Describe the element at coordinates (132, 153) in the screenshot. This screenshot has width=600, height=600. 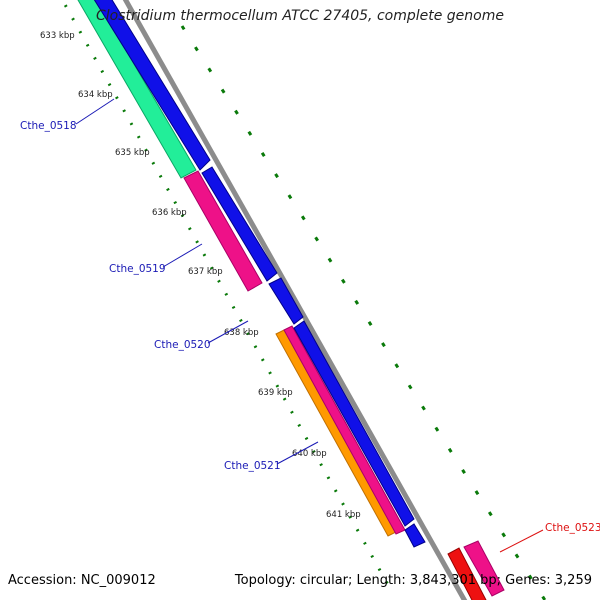
I see `tick-label: 635 kbp` at that location.